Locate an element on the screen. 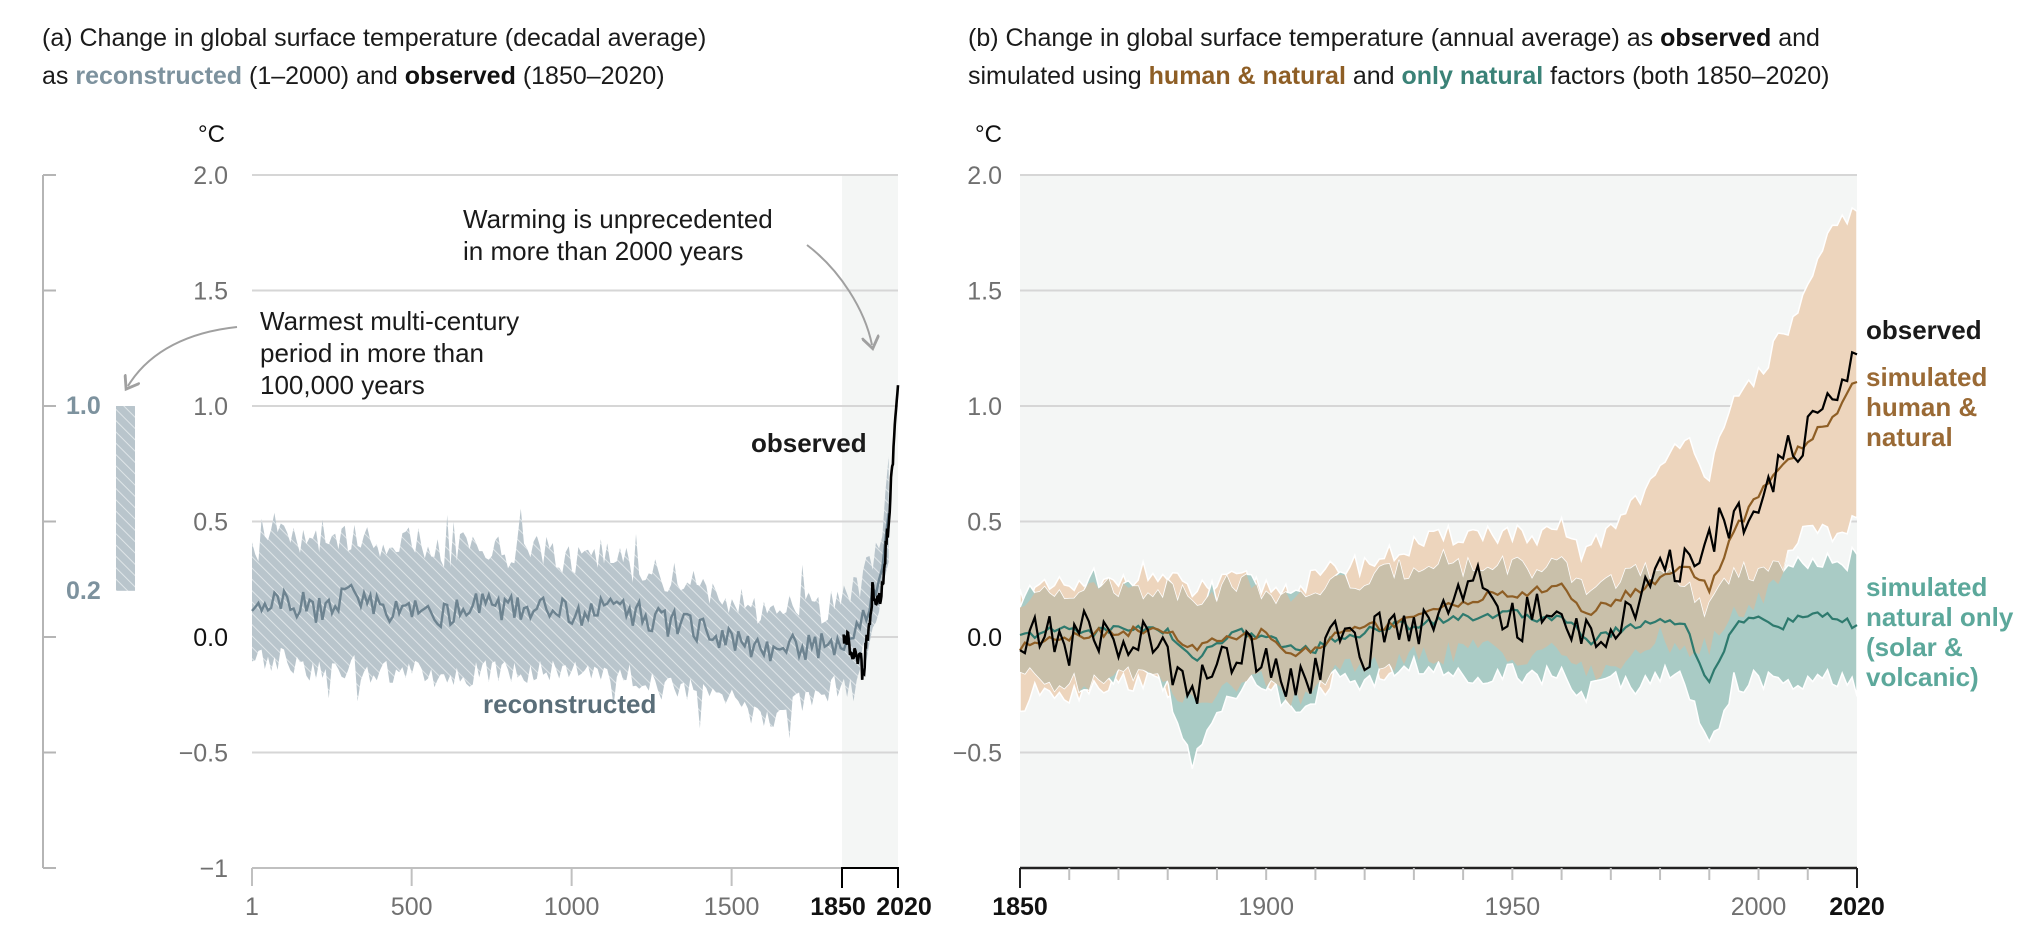 This screenshot has height=952, width=2032. x-tick-label: 2000 is located at coordinates (1759, 907).